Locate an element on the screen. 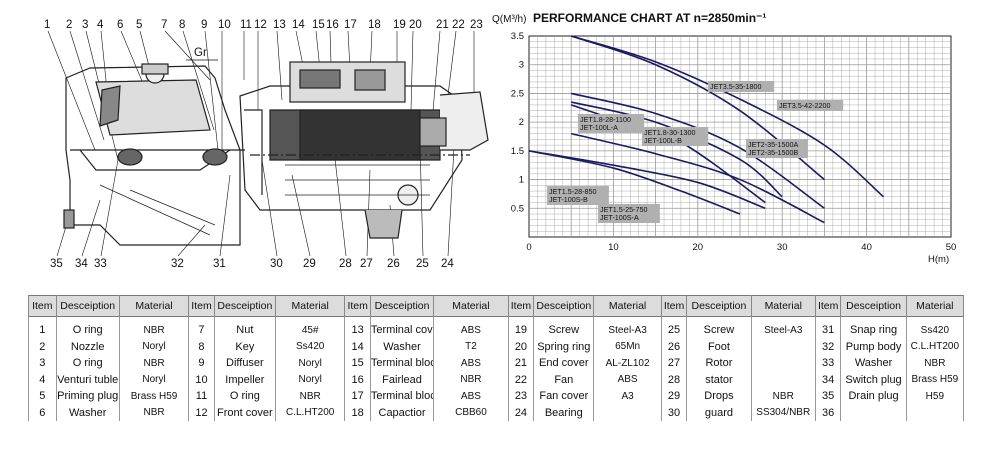  curve-label-text: JET2-35-1500A is located at coordinates (773, 144).